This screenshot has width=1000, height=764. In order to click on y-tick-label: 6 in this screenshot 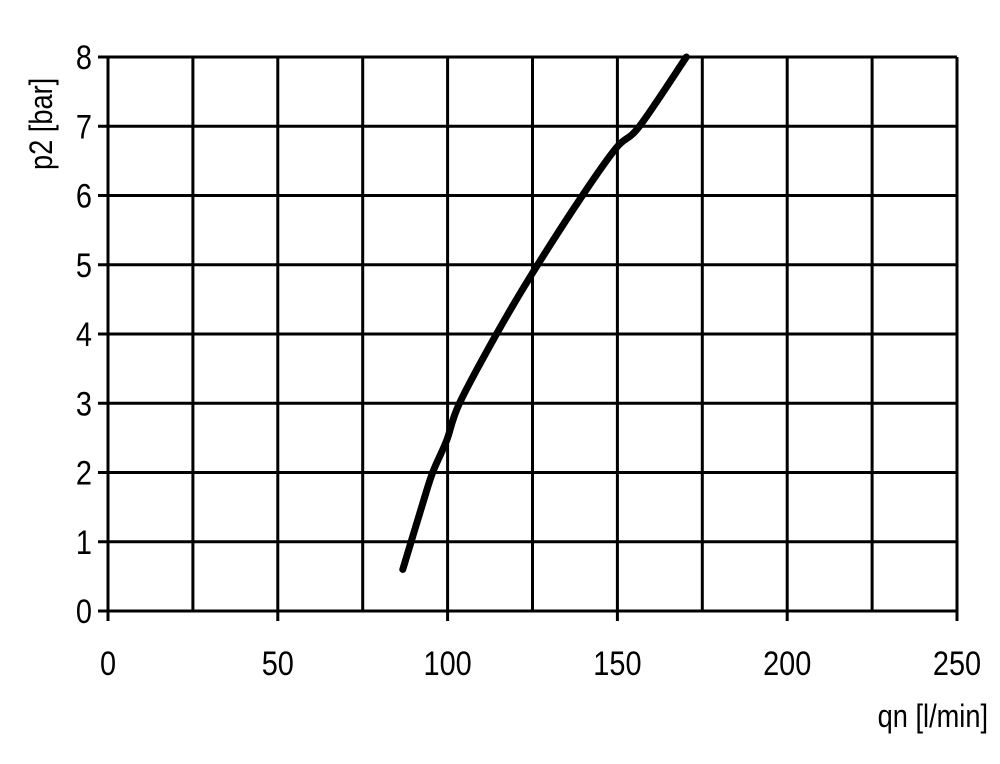, I will do `click(84, 195)`.